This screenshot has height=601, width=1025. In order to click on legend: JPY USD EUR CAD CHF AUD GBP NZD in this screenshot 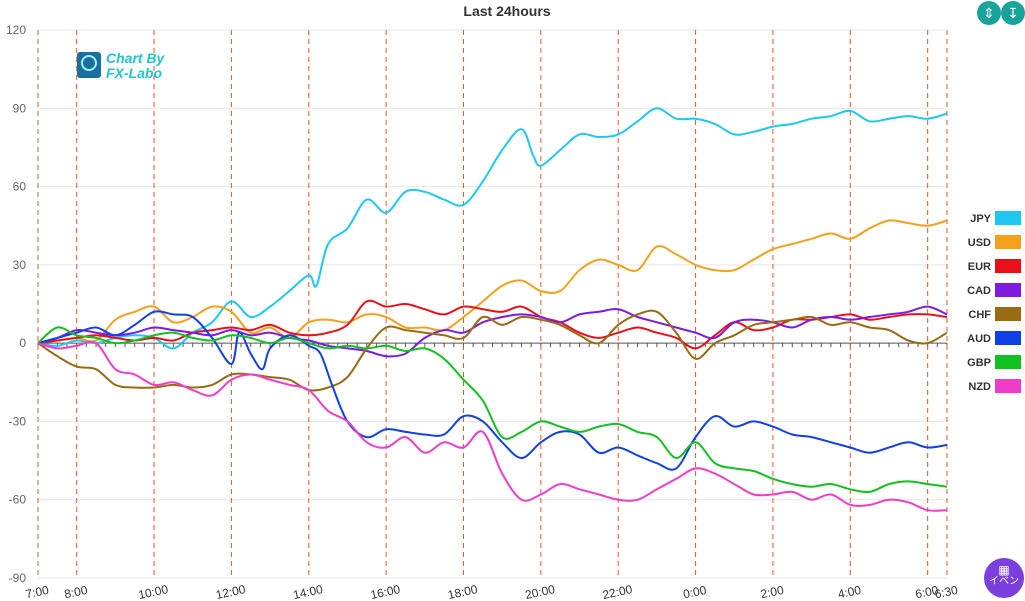, I will do `click(994, 302)`.